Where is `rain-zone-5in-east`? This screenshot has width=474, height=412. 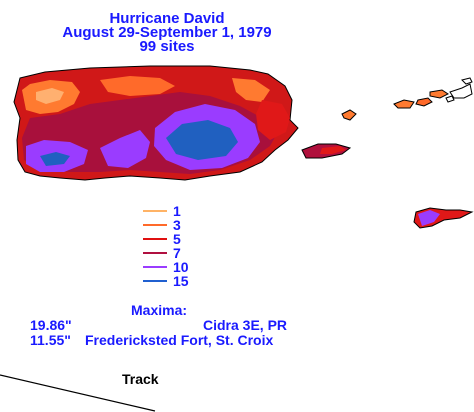
rain-zone-5in-east is located at coordinates (273, 120).